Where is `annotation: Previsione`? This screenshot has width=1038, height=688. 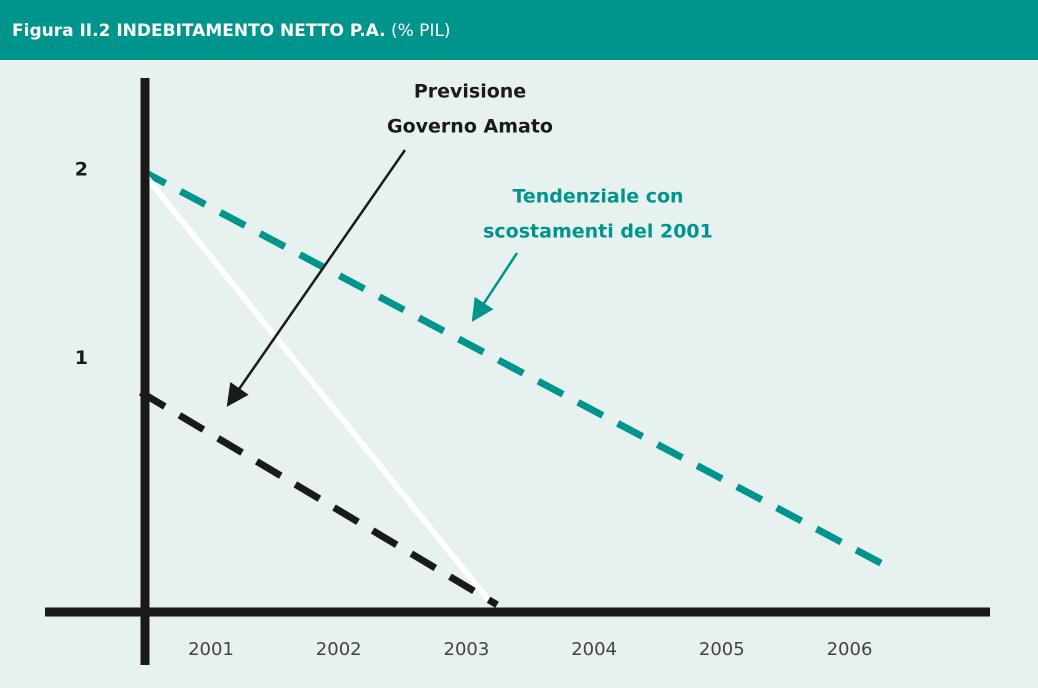
annotation: Previsione is located at coordinates (470, 92).